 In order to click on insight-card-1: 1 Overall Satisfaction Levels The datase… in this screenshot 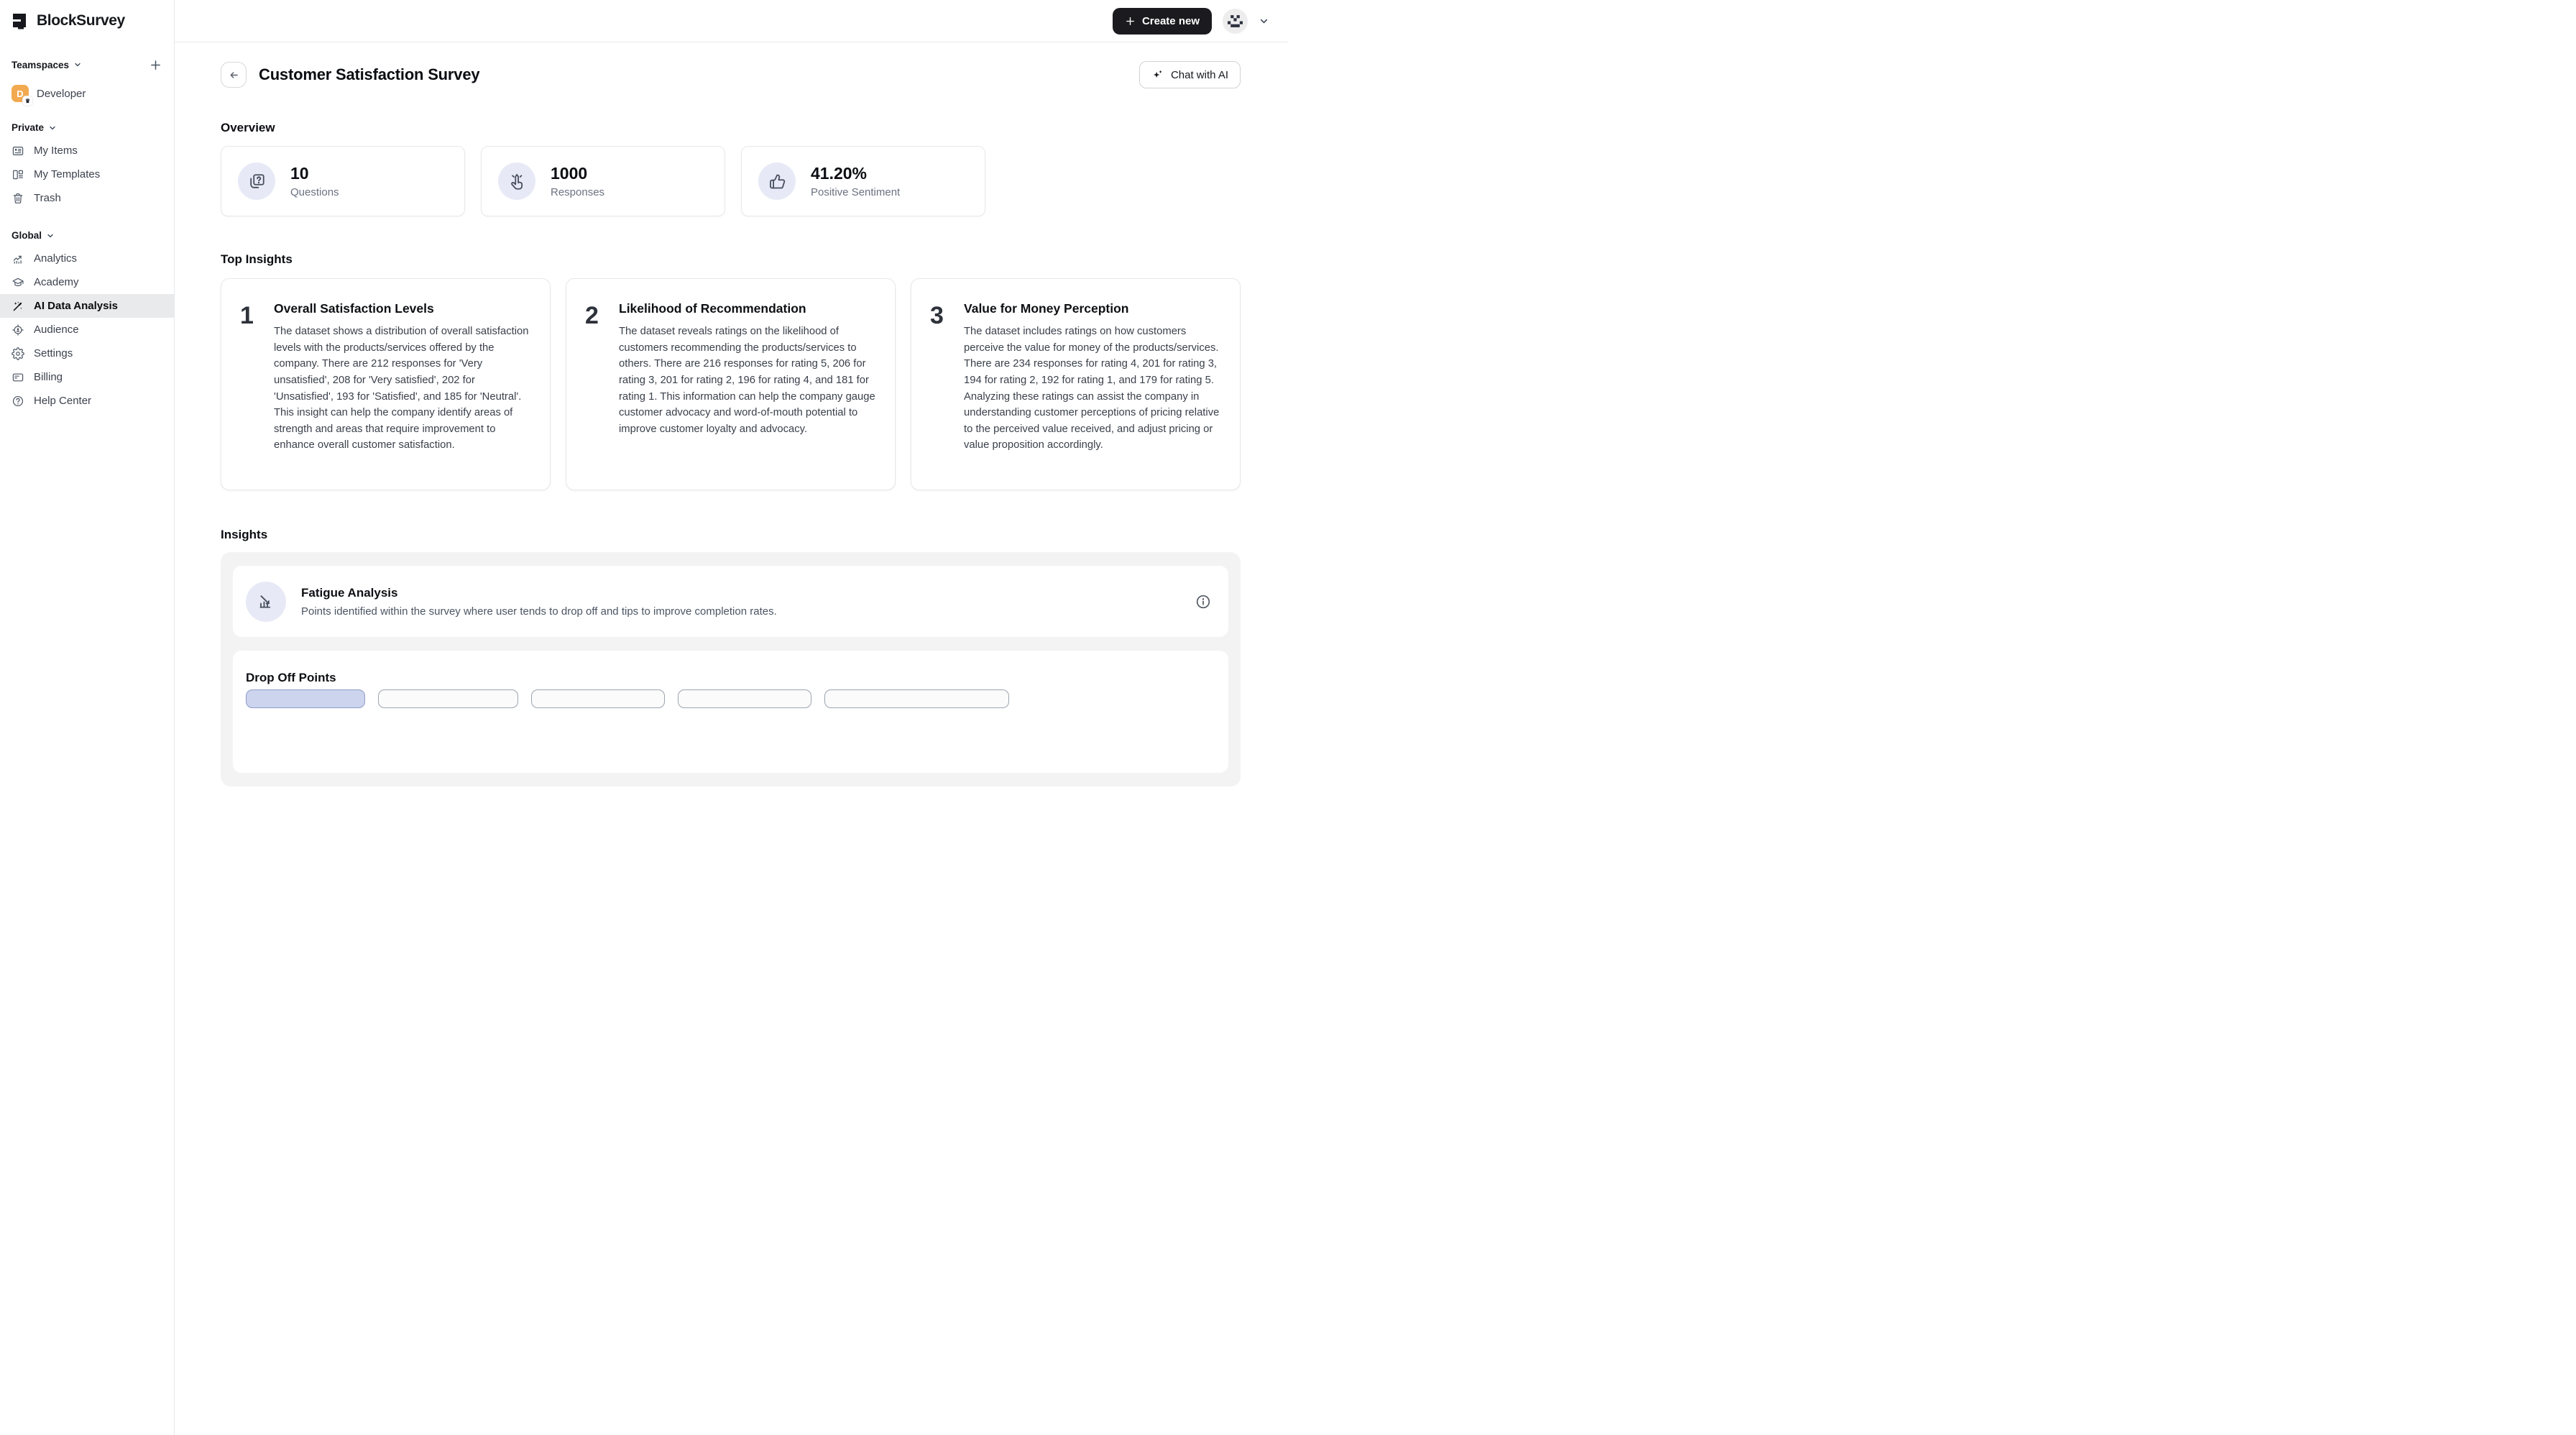, I will do `click(386, 384)`.